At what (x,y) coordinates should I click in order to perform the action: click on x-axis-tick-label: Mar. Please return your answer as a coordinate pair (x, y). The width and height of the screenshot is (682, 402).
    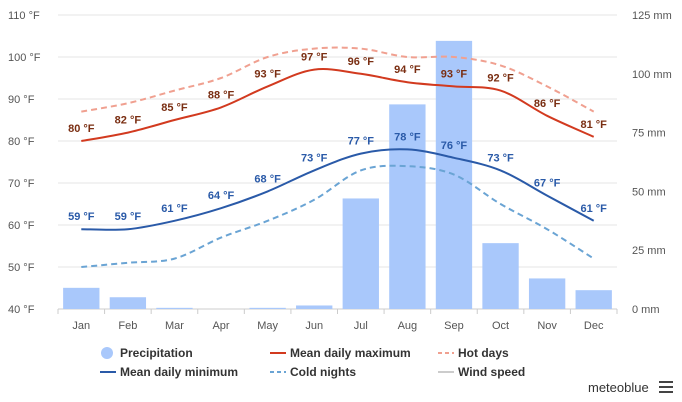
    Looking at the image, I should click on (174, 326).